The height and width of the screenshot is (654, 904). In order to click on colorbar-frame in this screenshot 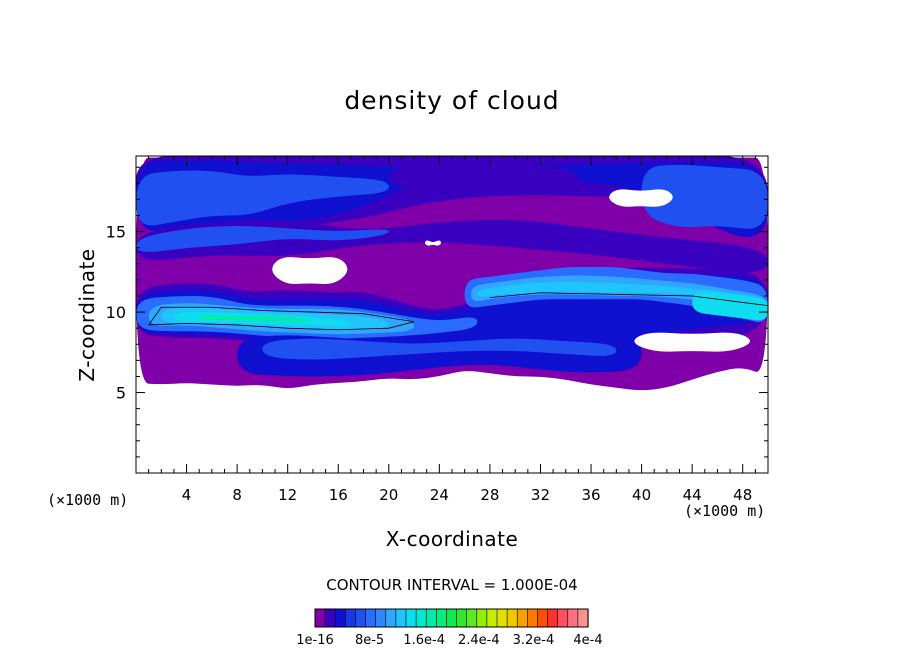, I will do `click(451, 618)`.